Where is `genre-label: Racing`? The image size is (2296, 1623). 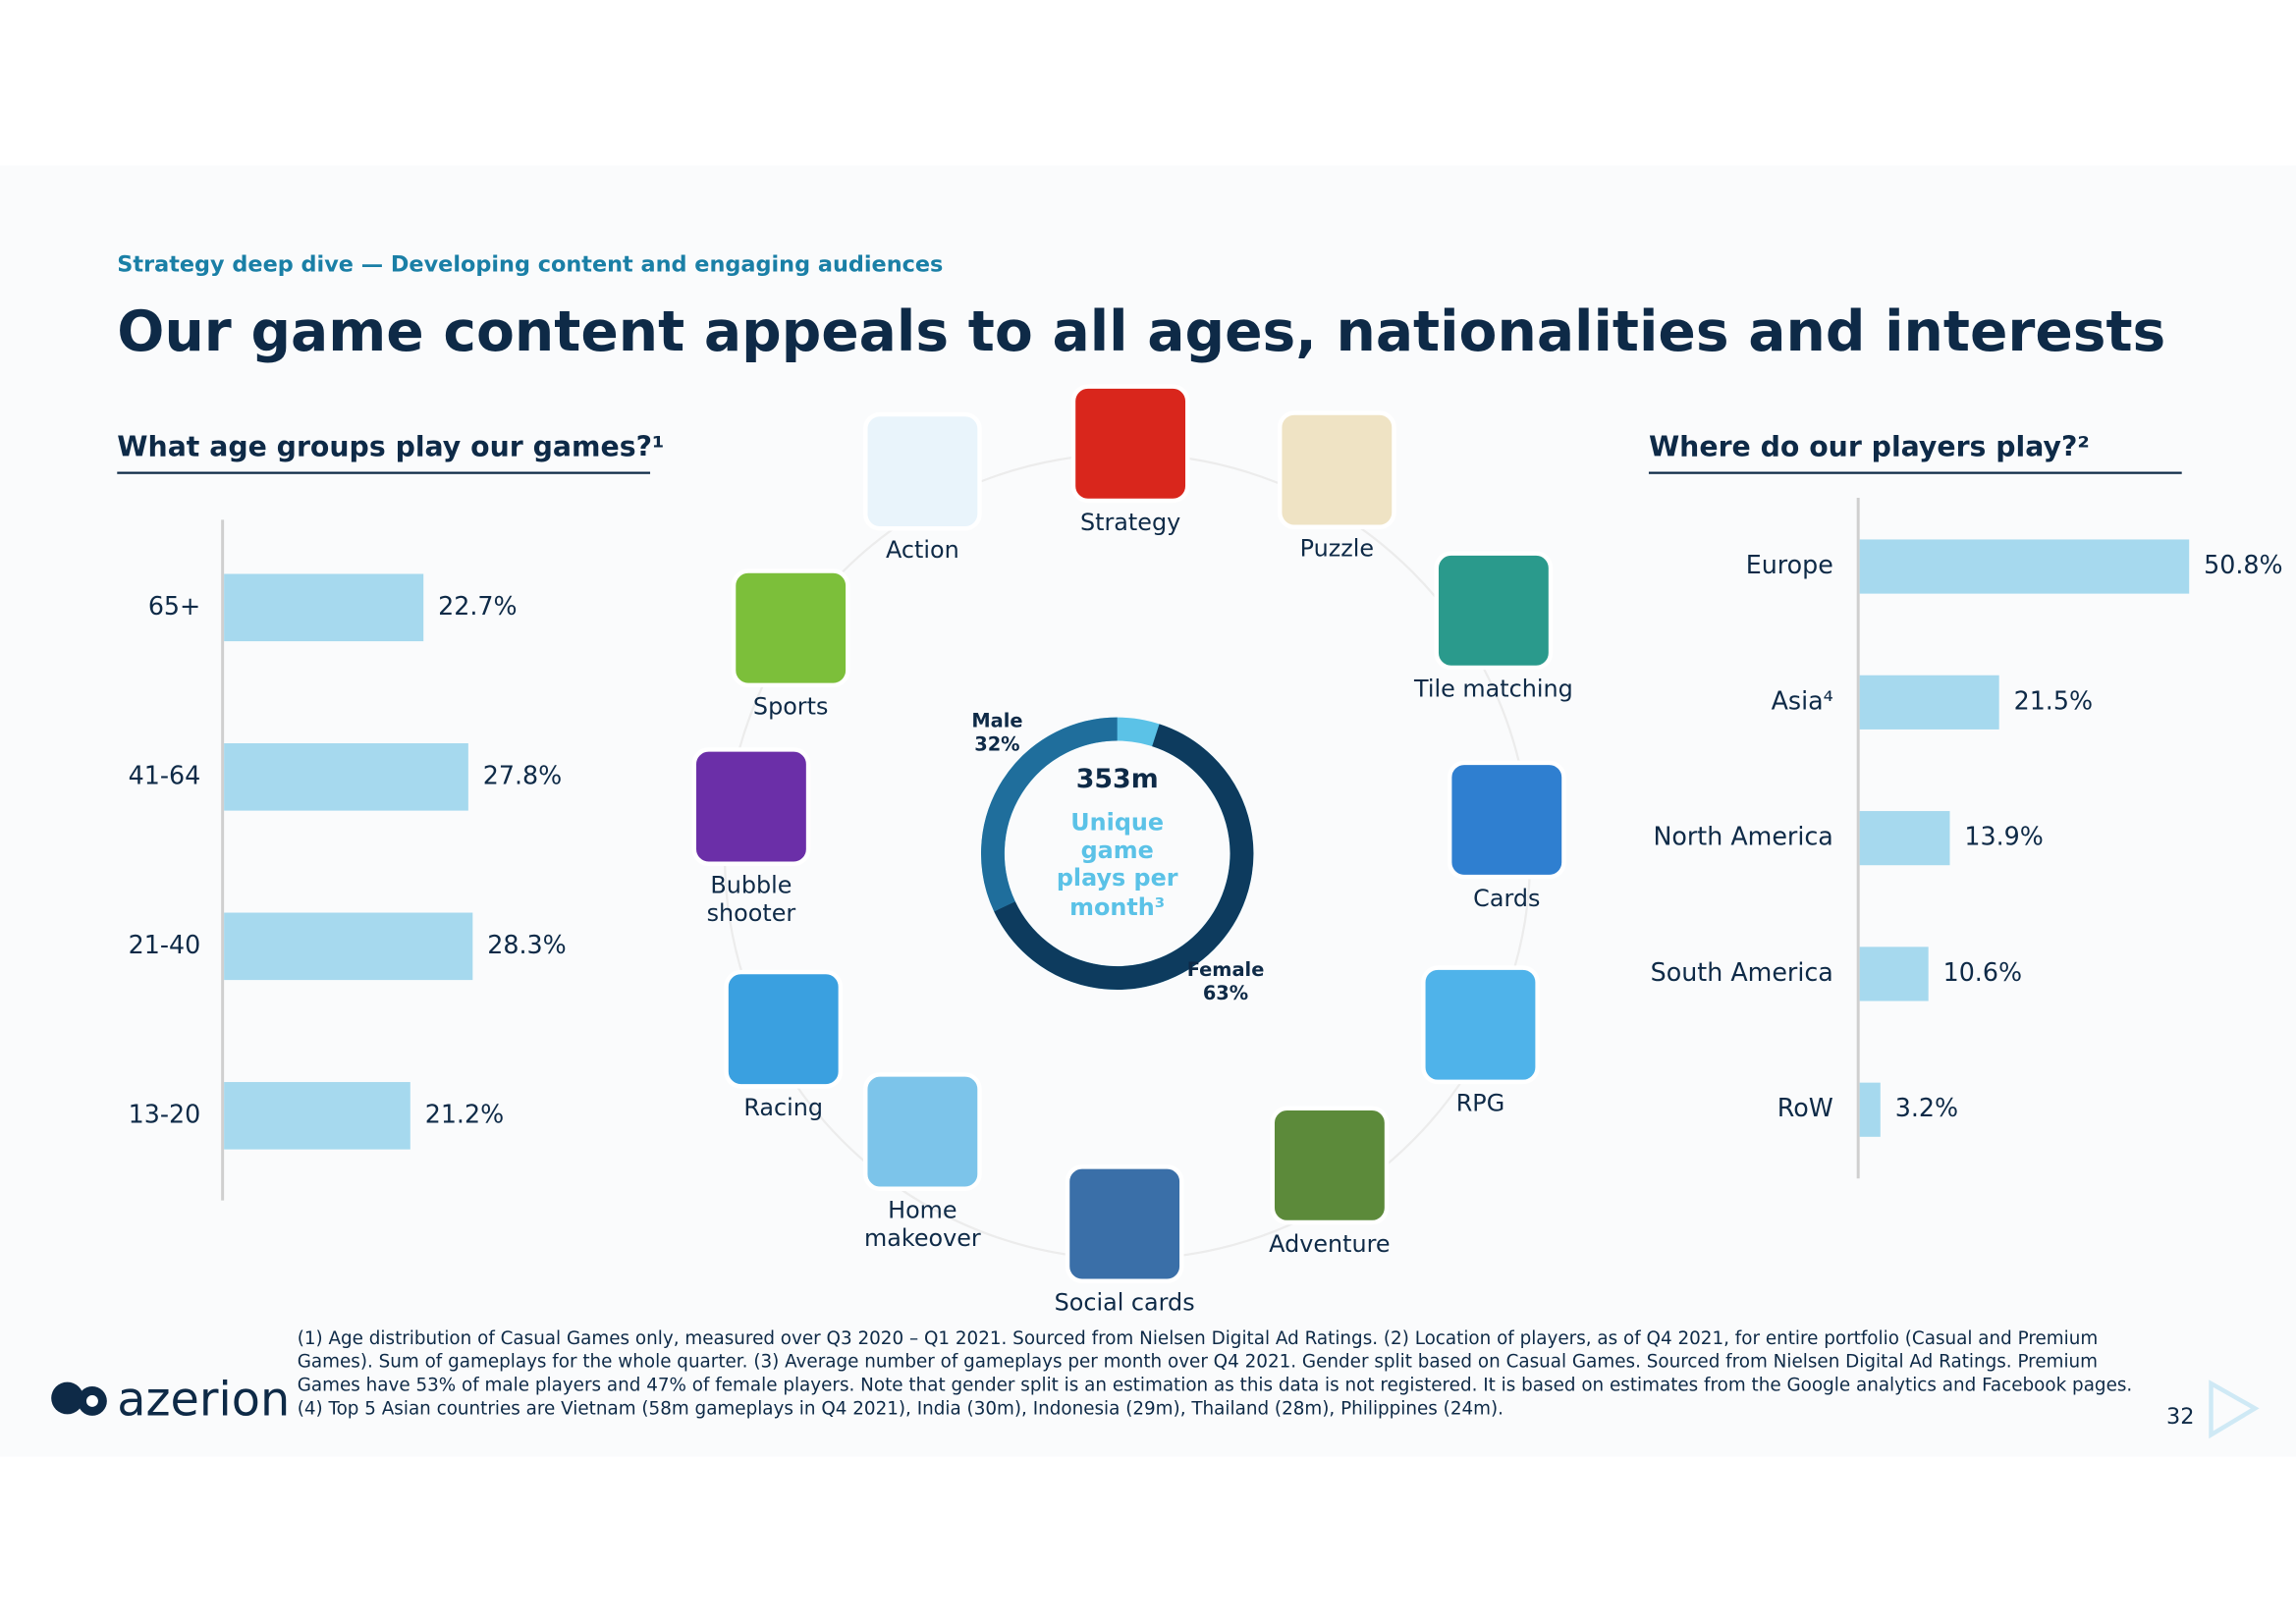 genre-label: Racing is located at coordinates (783, 1107).